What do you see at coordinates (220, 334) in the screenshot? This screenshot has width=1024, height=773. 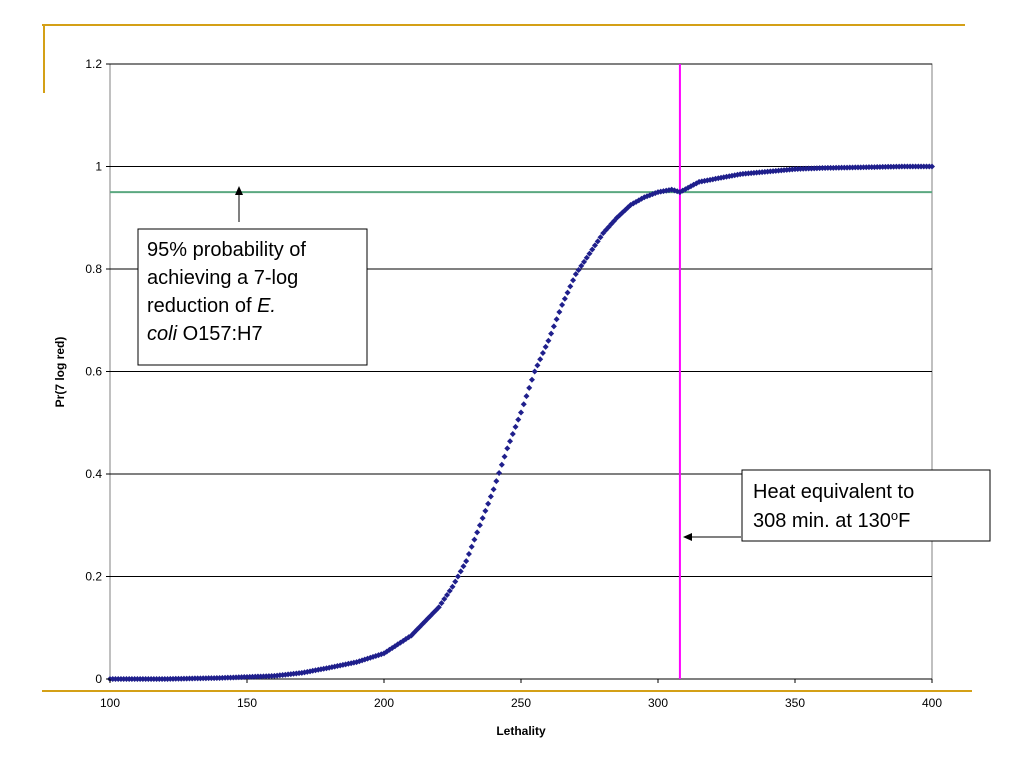 I see `callout-text-segment: O157:H7` at bounding box center [220, 334].